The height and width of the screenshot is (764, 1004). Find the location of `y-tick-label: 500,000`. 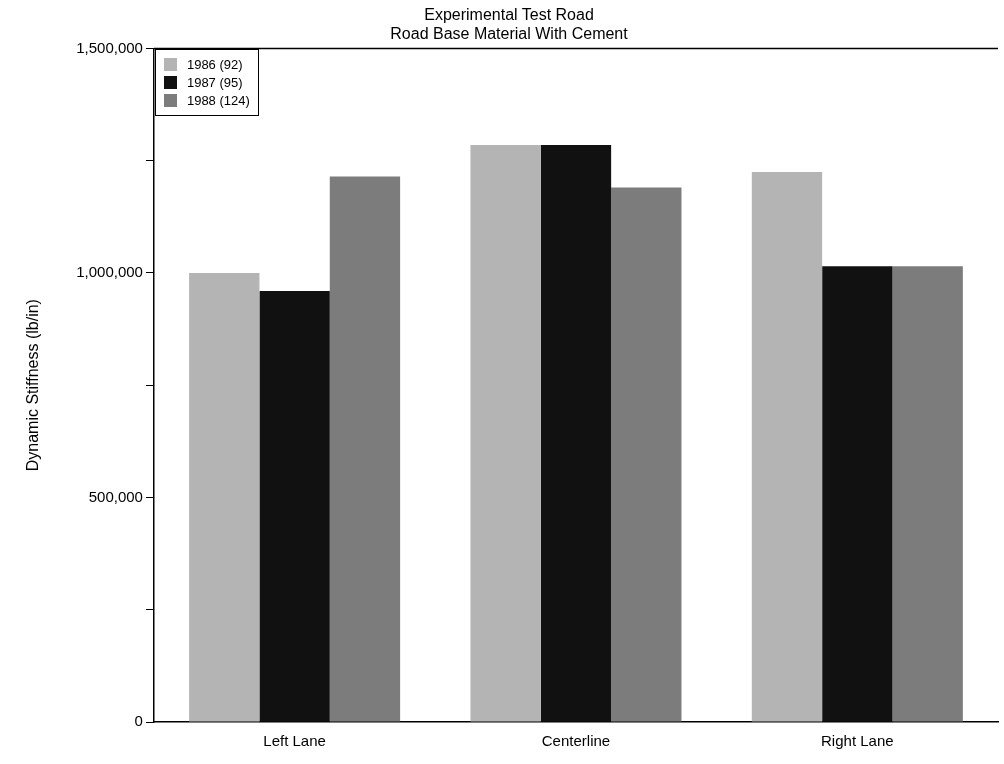

y-tick-label: 500,000 is located at coordinates (115, 496).